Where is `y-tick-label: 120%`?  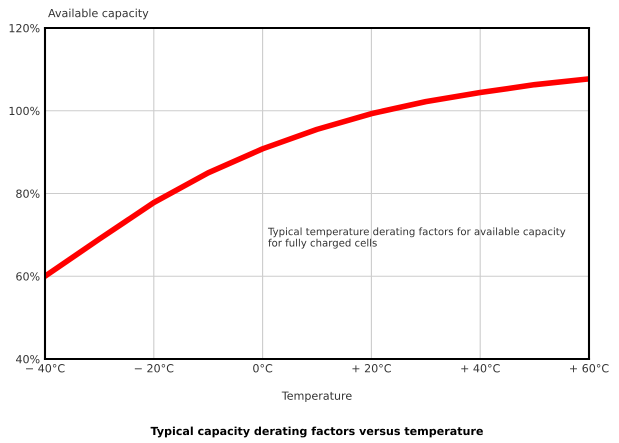 y-tick-label: 120% is located at coordinates (25, 28).